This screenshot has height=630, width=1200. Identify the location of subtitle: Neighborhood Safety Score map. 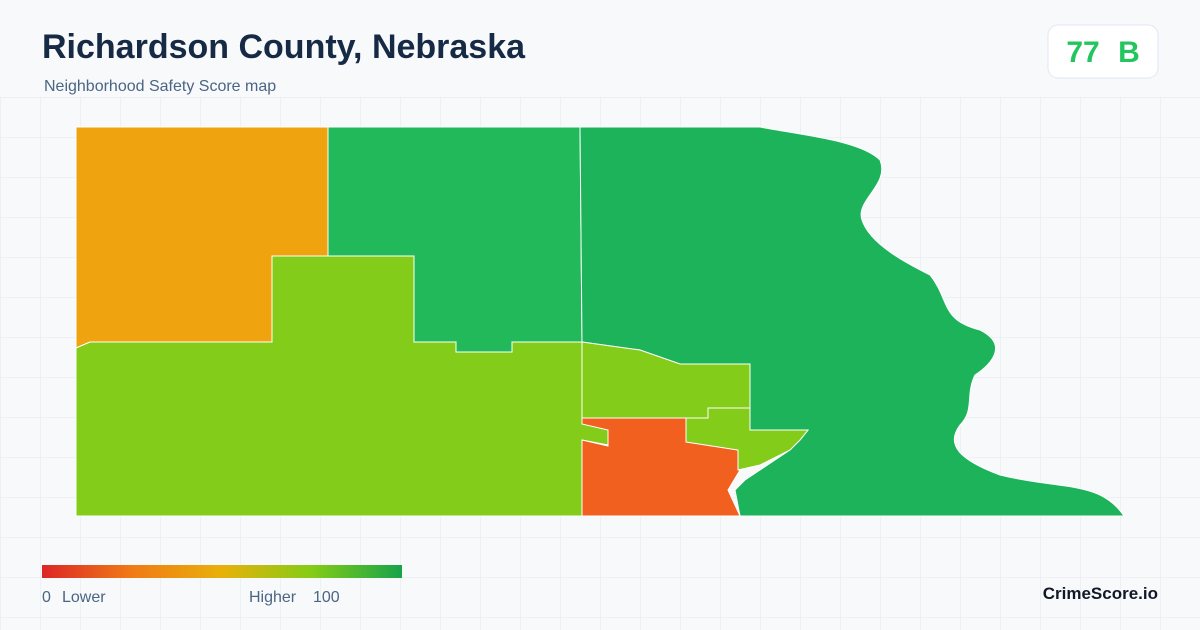
(160, 86).